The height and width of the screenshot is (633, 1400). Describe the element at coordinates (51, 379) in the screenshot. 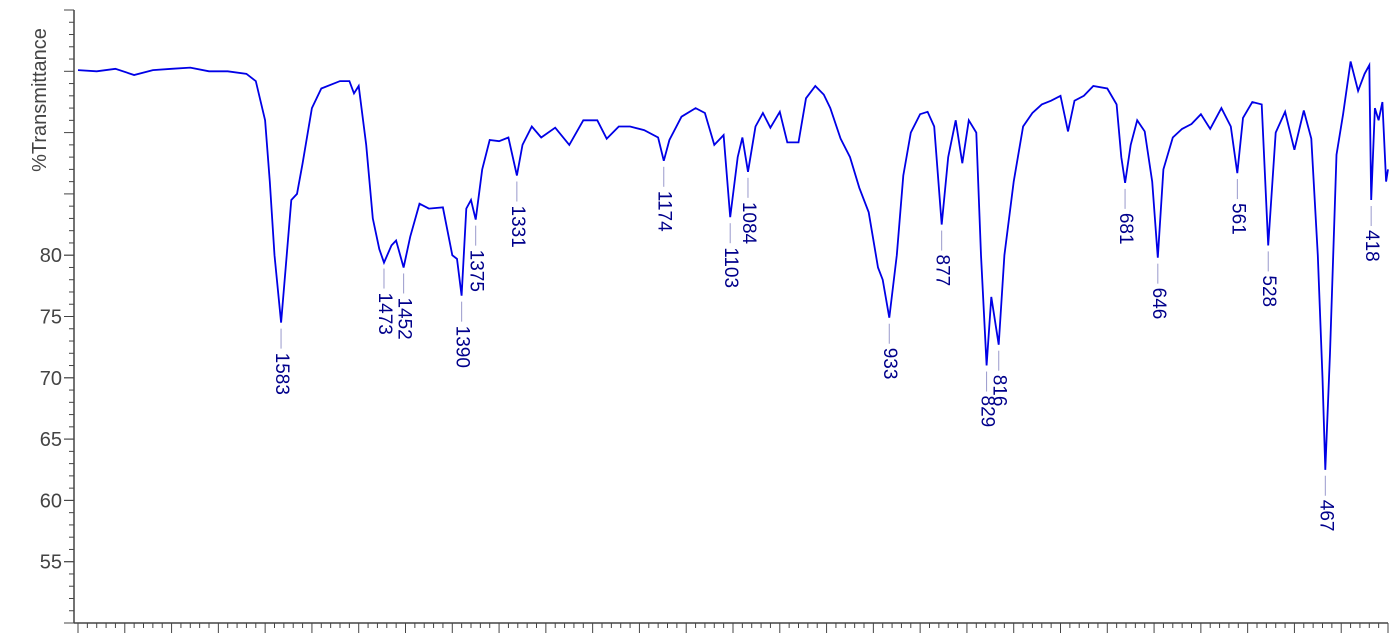

I see `y-tick-label: 70` at that location.